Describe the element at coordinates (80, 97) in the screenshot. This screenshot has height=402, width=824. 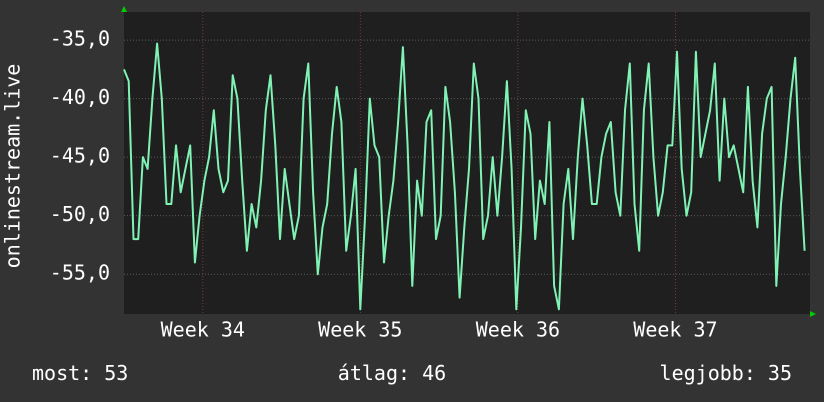
I see `y-tick-label: -40,0` at that location.